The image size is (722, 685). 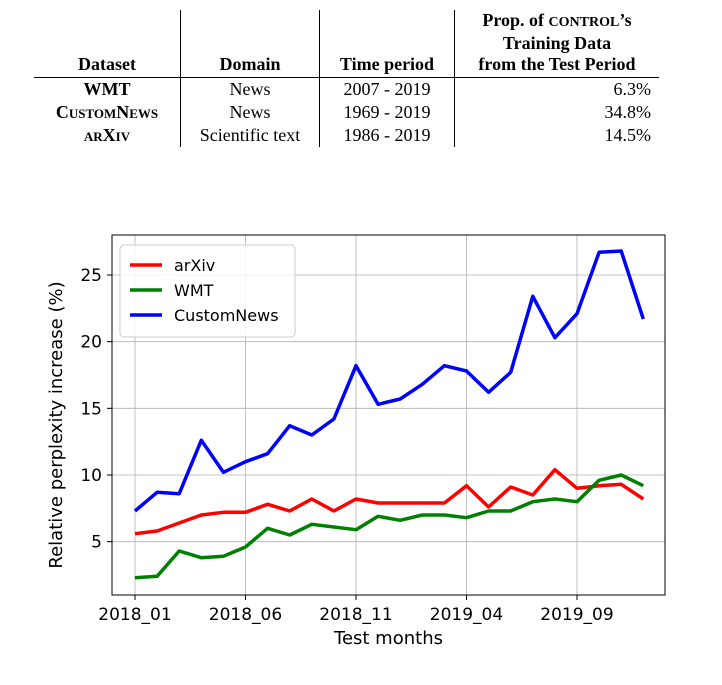 I want to click on legend-box, so click(x=207, y=291).